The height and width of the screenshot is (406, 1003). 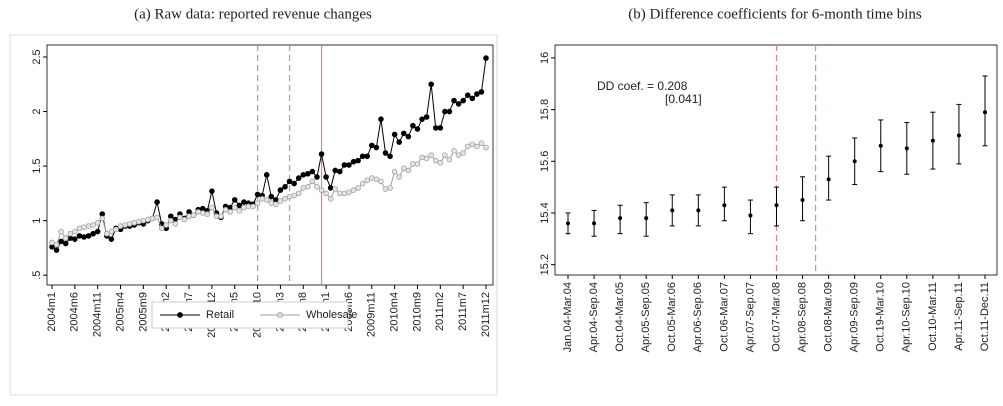 What do you see at coordinates (440, 311) in the screenshot?
I see `x-tick-label: 2011m2` at bounding box center [440, 311].